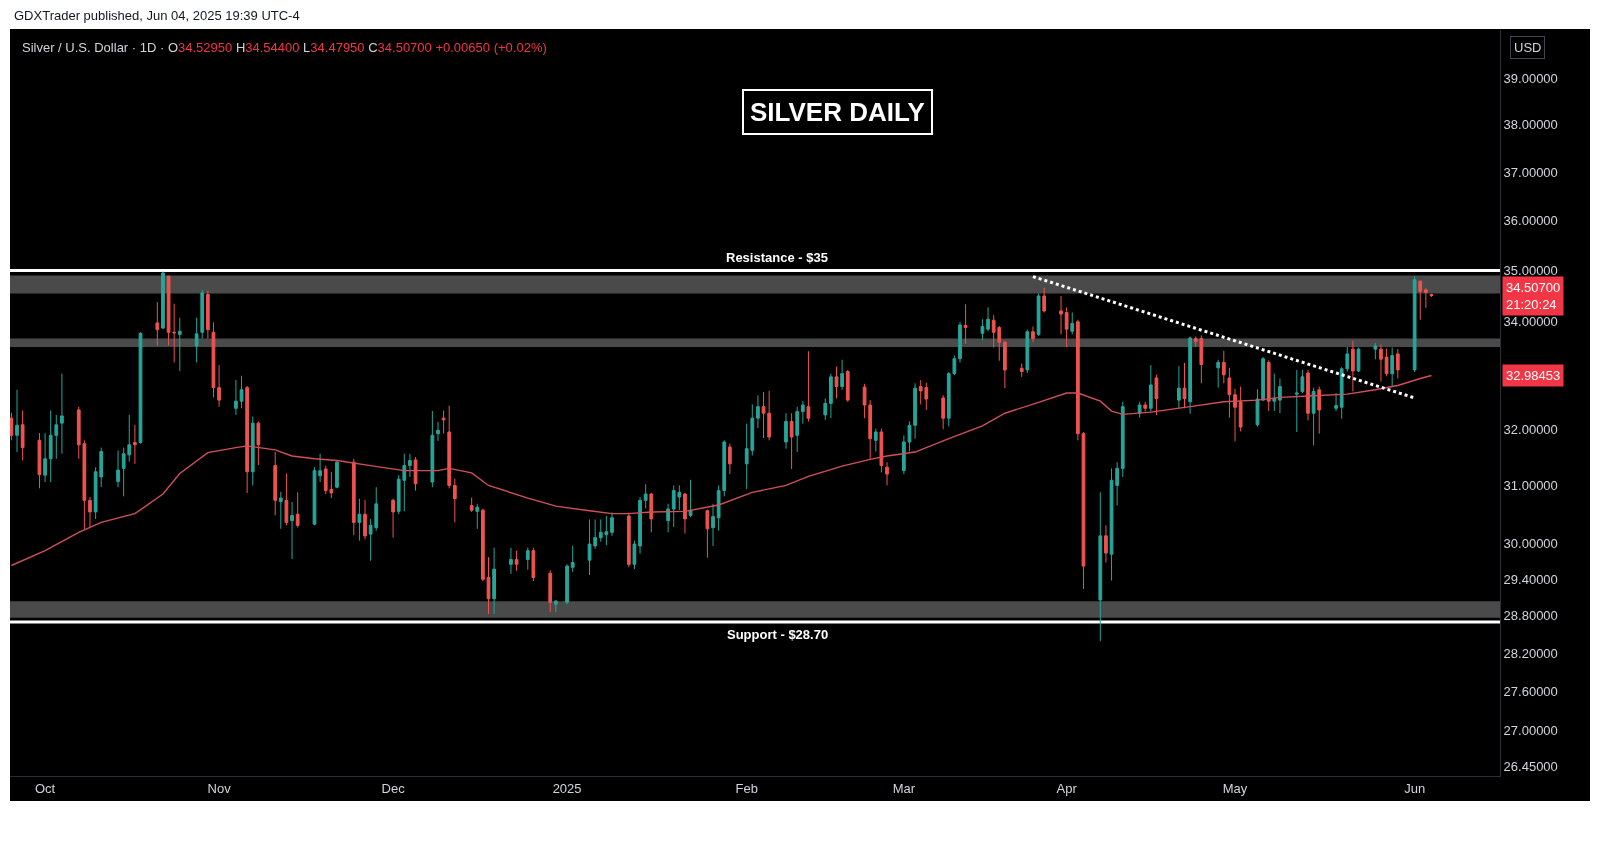 The image size is (1600, 843). I want to click on x-tick-label: Apr, so click(1067, 788).